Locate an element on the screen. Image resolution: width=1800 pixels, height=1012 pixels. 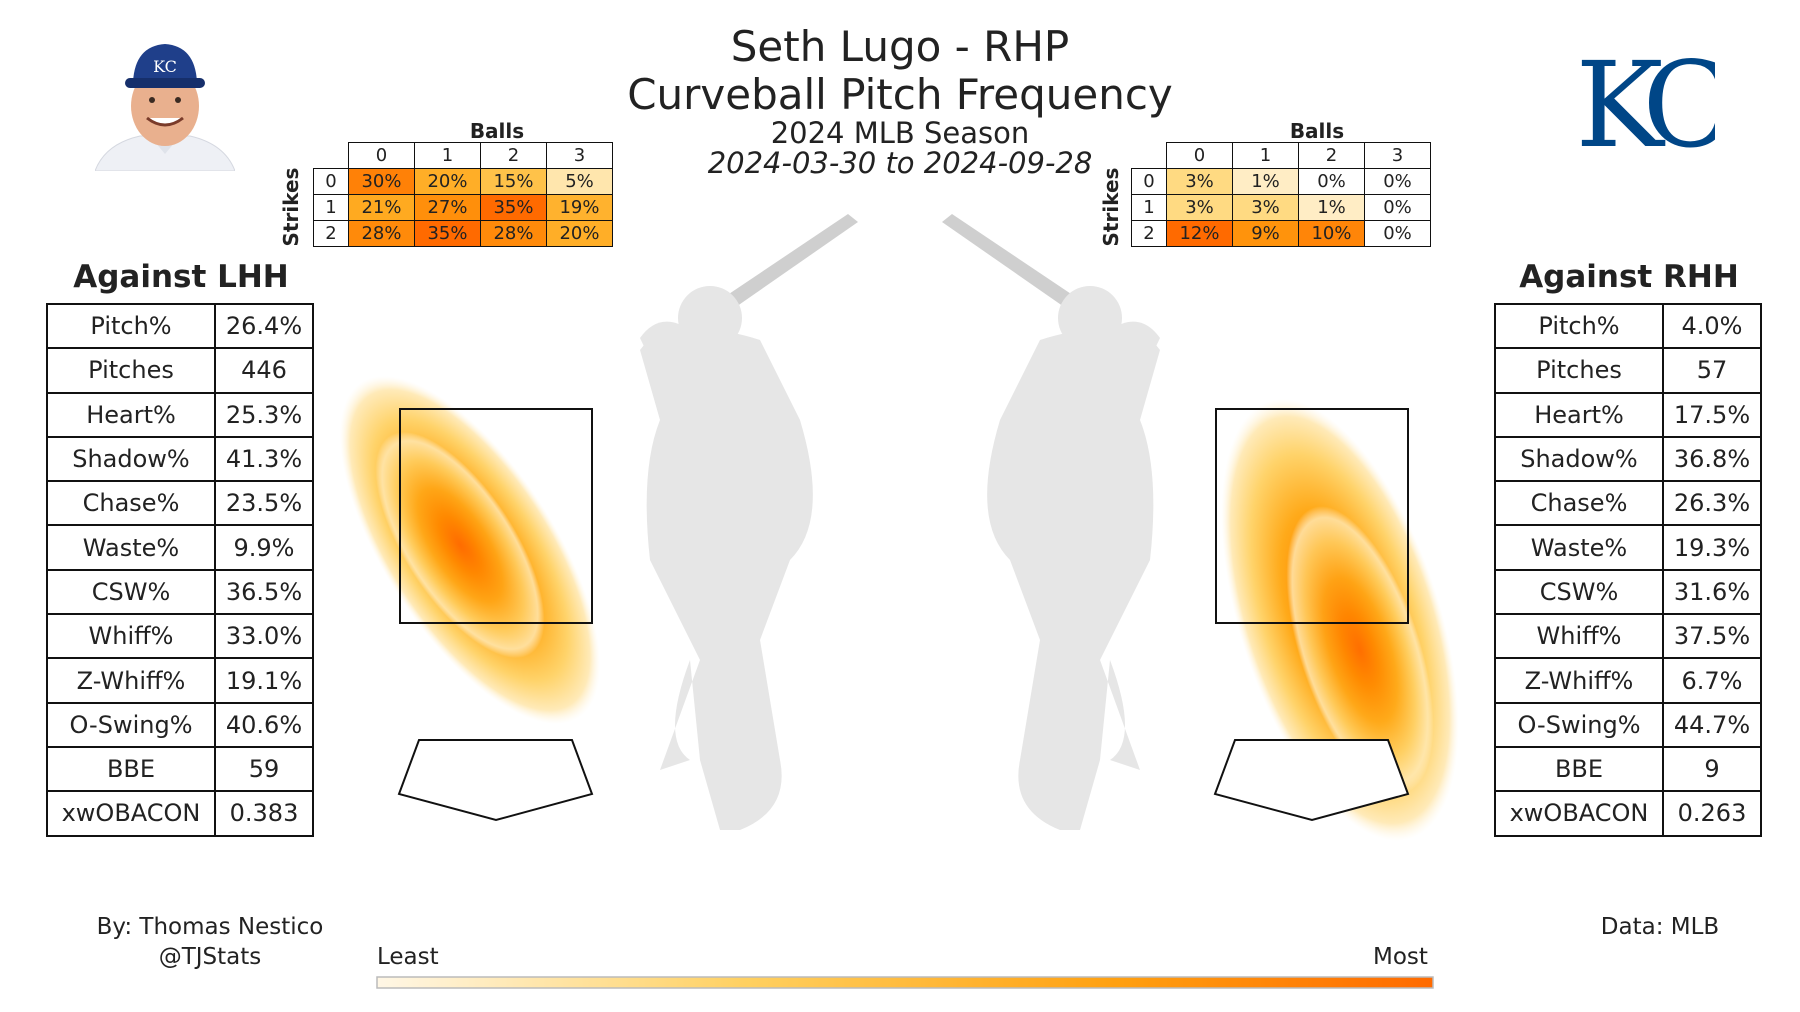
lhh-strike-zone is located at coordinates (496, 516).